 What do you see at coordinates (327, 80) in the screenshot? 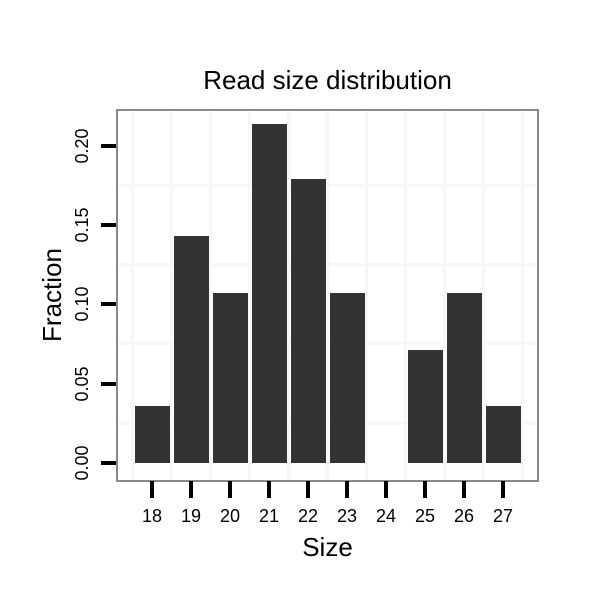
I see `chart-title: Read size distribution` at bounding box center [327, 80].